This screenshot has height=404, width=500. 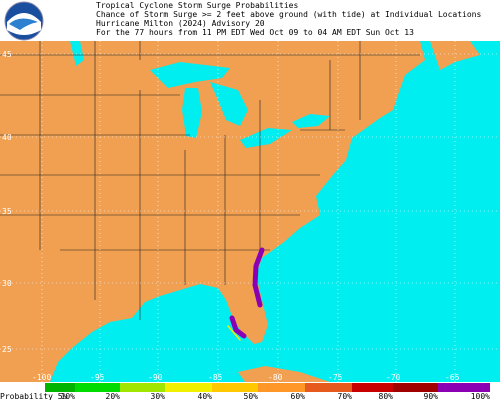 I want to click on legend-tick: 10%, so click(x=68, y=396).